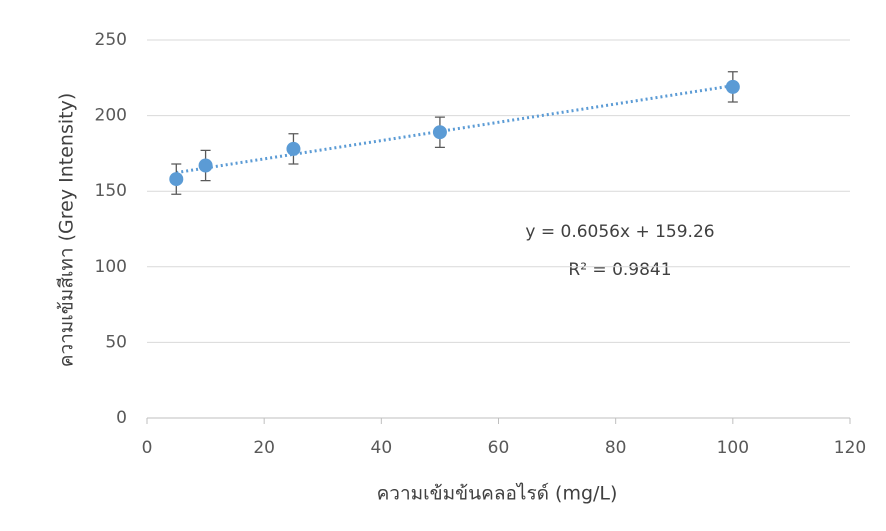 The width and height of the screenshot is (886, 531). Describe the element at coordinates (121, 418) in the screenshot. I see `y-tick-label: 0` at that location.